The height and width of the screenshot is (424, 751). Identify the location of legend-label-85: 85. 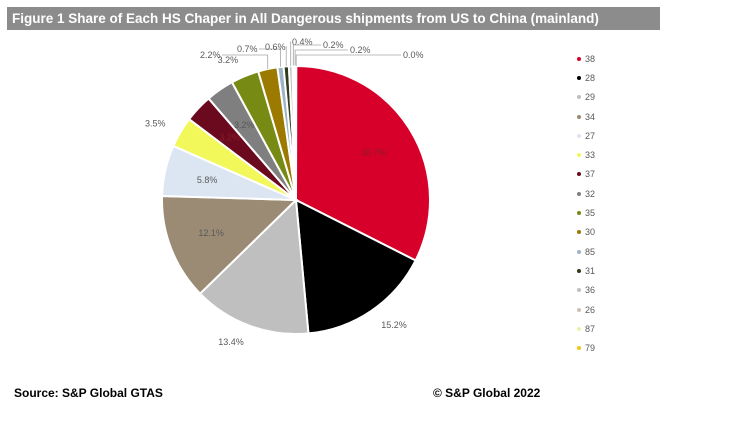
(590, 251).